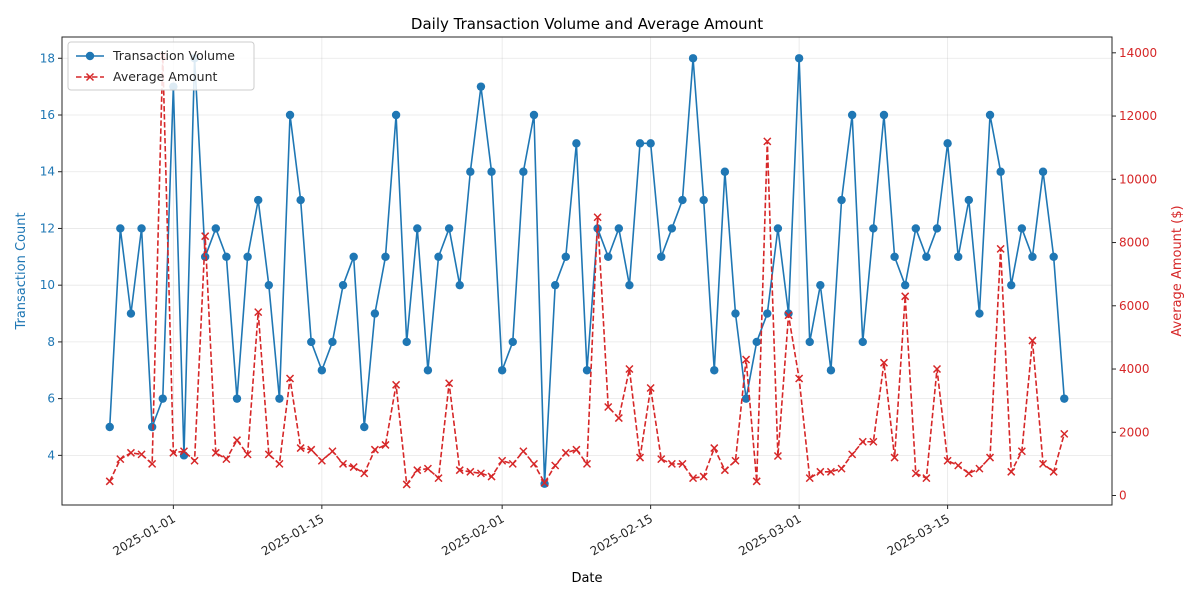 This screenshot has height=600, width=1200. Describe the element at coordinates (21, 271) in the screenshot. I see `y-axis-left-label: Transaction Count` at that location.